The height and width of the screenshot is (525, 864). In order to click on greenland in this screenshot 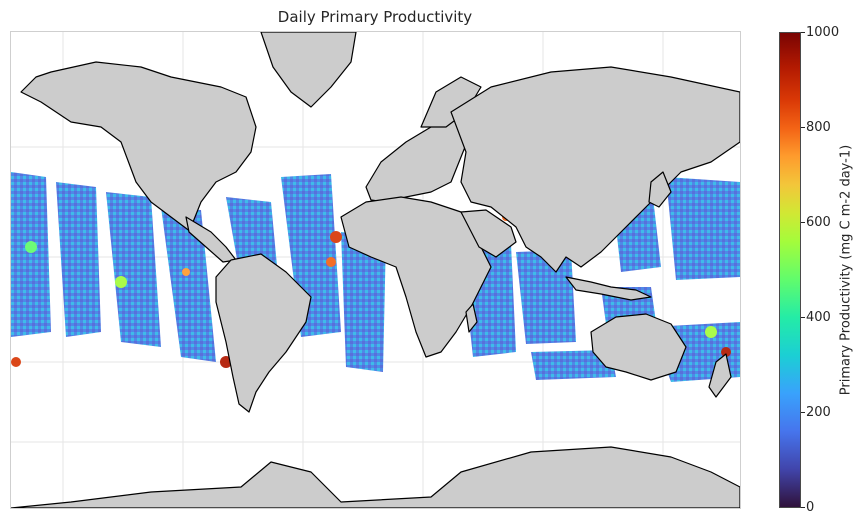, I will do `click(308, 70)`.